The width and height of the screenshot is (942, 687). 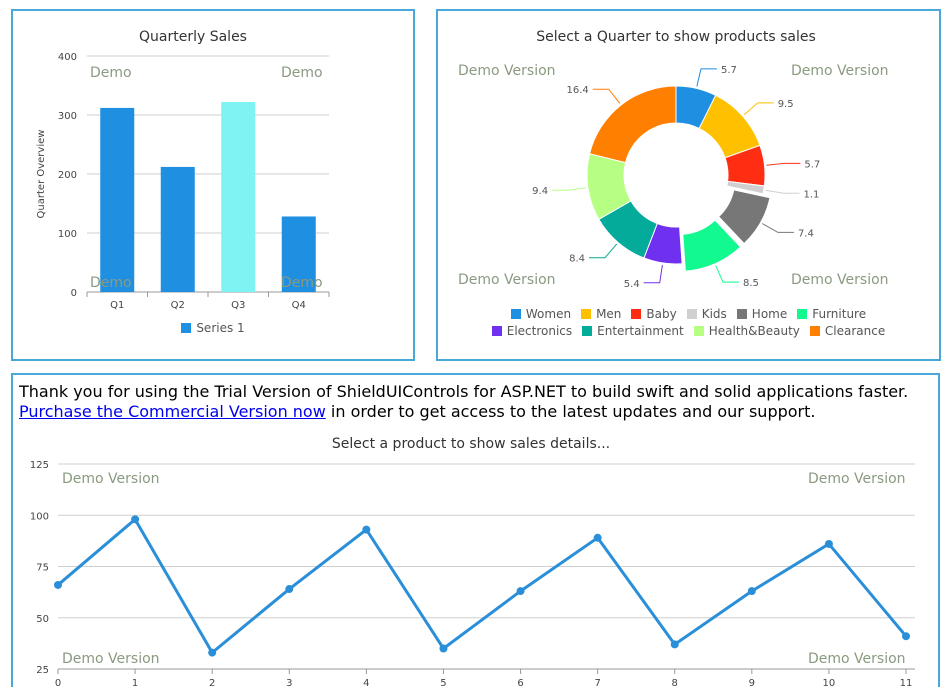 I want to click on bar-legend: Series 1, so click(x=213, y=328).